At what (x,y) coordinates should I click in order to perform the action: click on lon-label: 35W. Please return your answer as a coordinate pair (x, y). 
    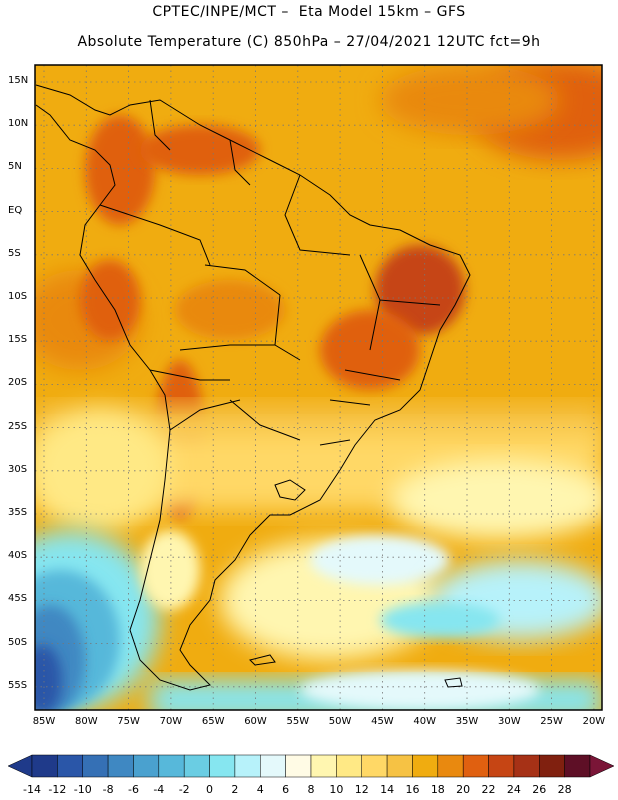
    Looking at the image, I should click on (467, 721).